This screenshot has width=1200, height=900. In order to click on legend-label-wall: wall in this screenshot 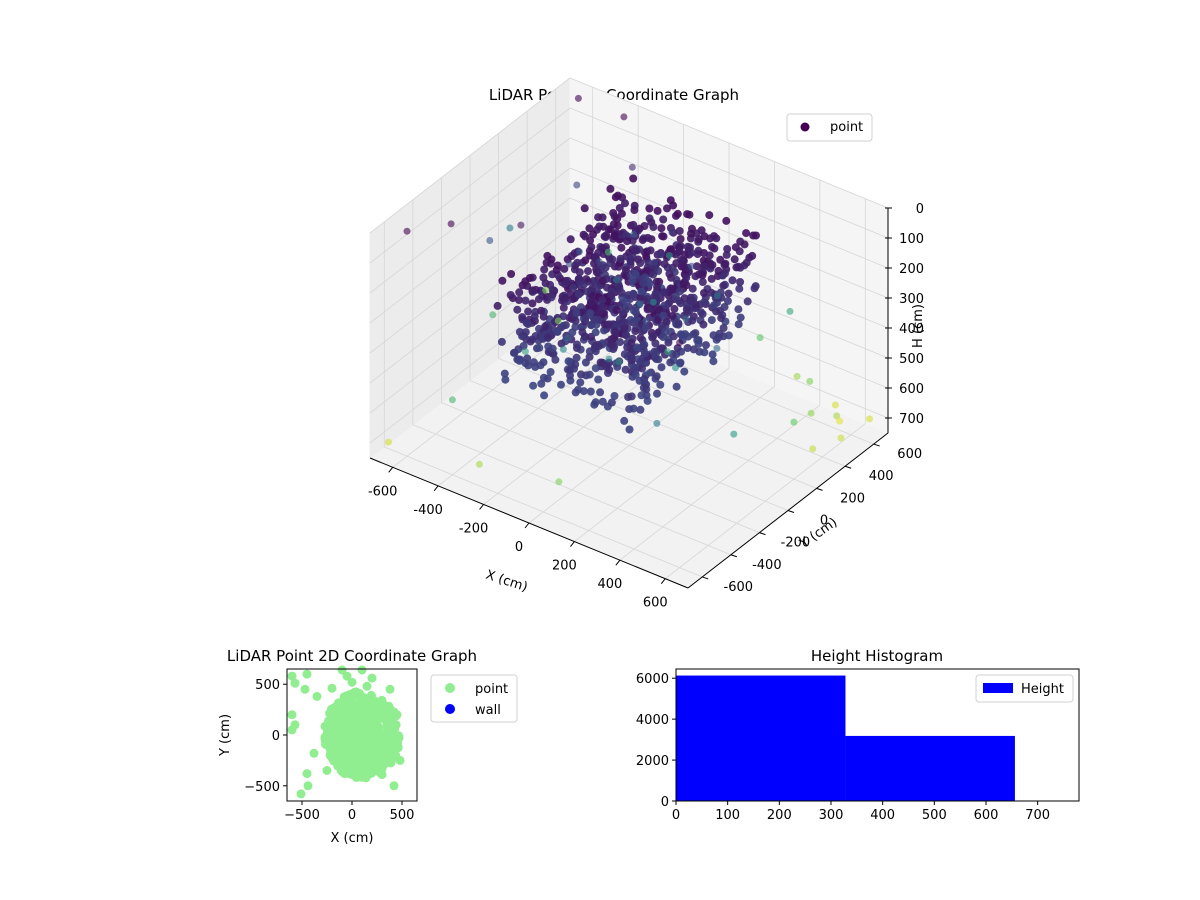, I will do `click(488, 710)`.